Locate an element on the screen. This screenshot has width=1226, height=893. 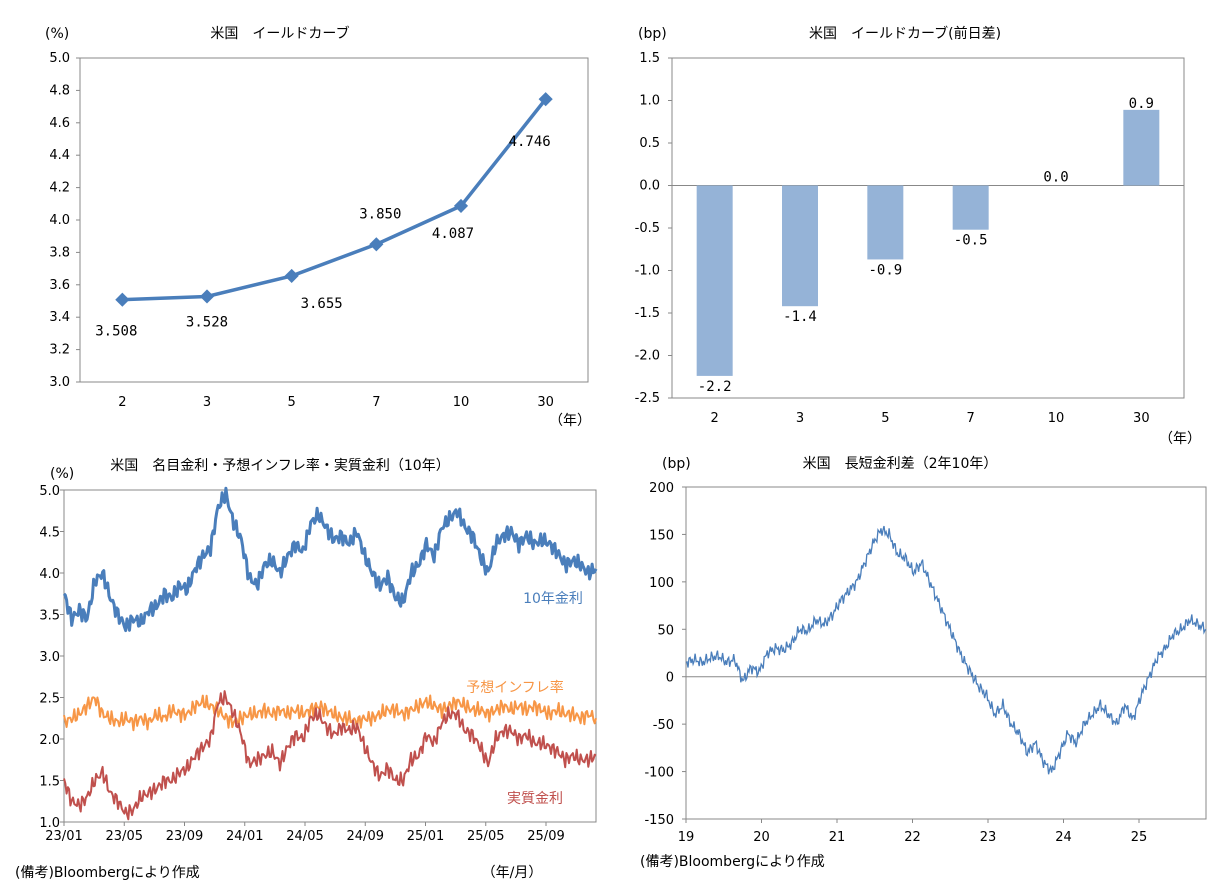
y-tick-label: -0.5 is located at coordinates (647, 228).